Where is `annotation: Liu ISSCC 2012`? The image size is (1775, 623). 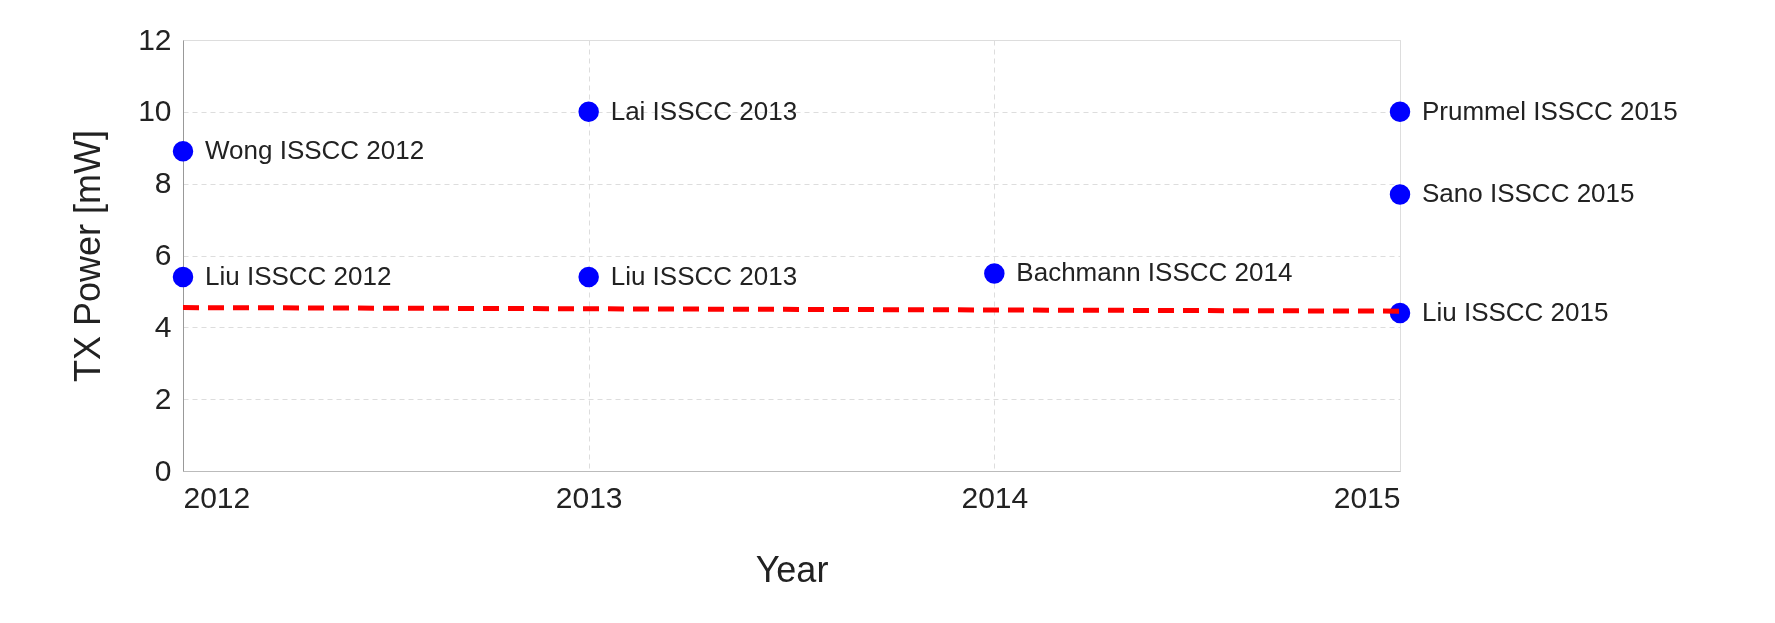
annotation: Liu ISSCC 2012 is located at coordinates (298, 276).